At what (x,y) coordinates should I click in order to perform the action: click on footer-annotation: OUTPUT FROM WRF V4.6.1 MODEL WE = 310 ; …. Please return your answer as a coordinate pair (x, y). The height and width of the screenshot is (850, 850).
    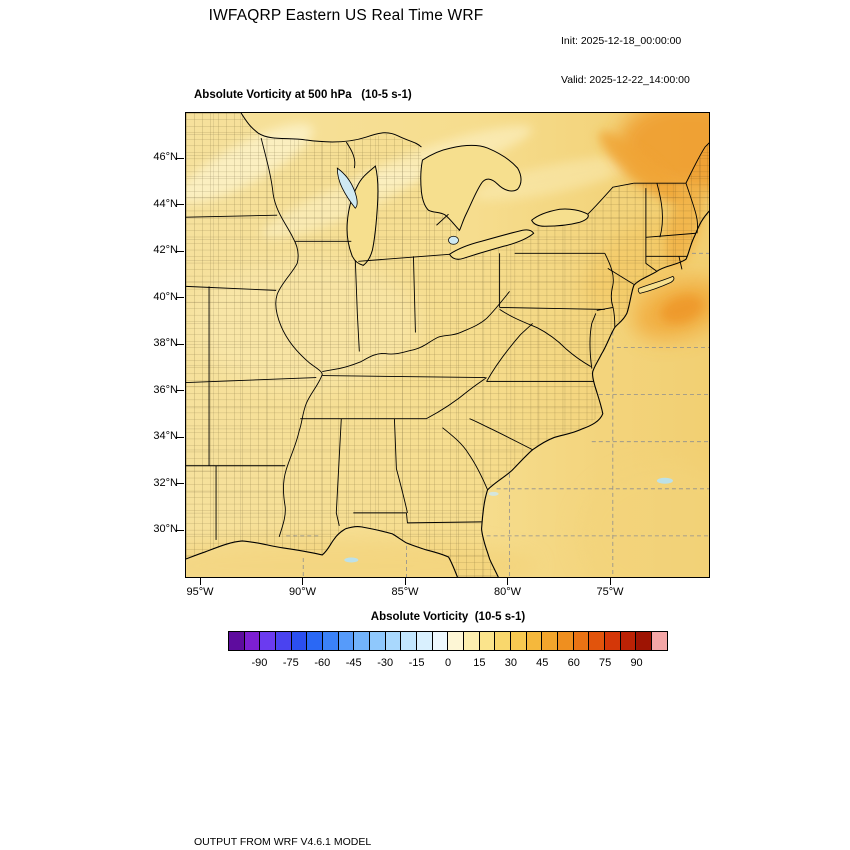
    Looking at the image, I should click on (400, 829).